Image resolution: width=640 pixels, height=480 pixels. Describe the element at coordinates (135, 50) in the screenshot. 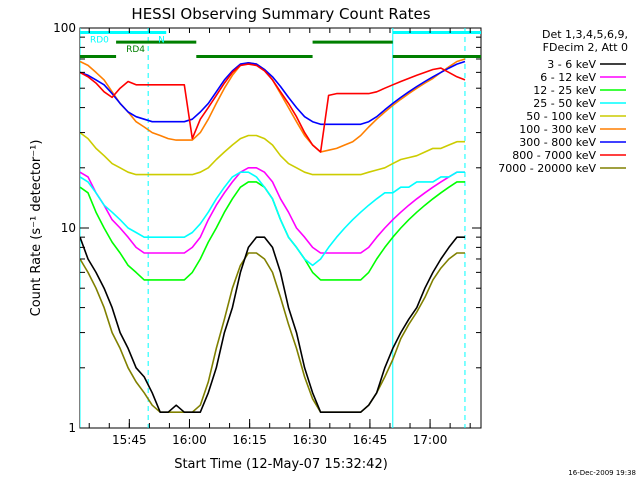

I see `status-bar-label: RD4` at that location.